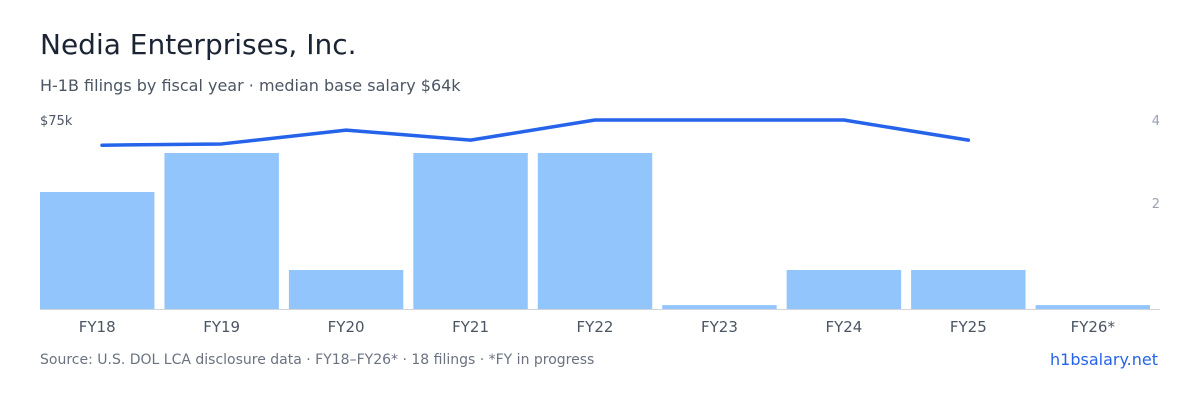 Image resolution: width=1200 pixels, height=400 pixels. I want to click on salary-line, so click(535, 132).